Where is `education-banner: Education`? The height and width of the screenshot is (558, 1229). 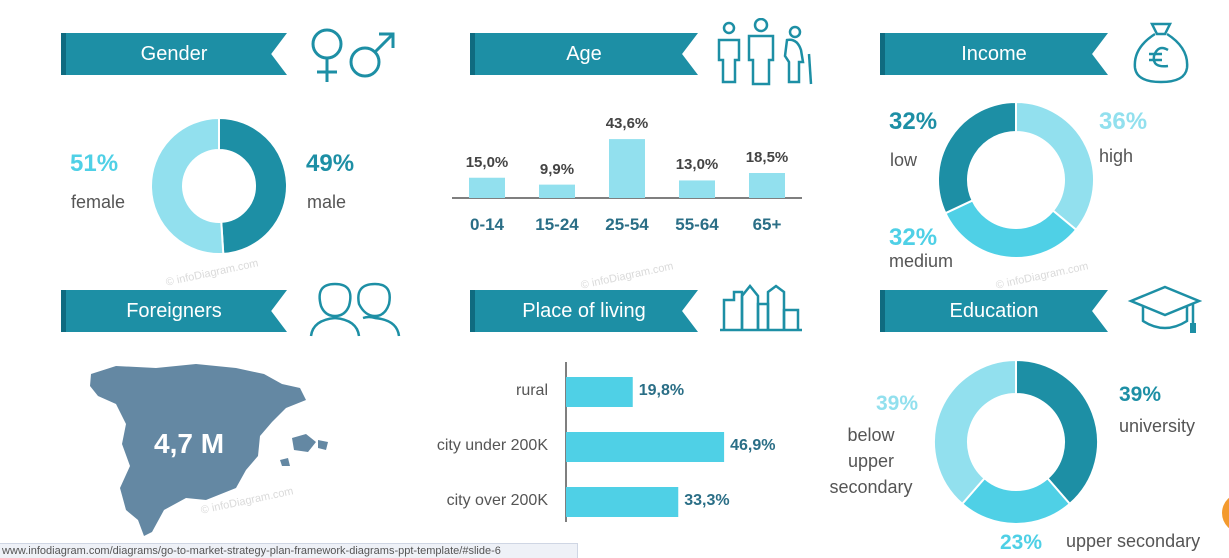 education-banner: Education is located at coordinates (994, 311).